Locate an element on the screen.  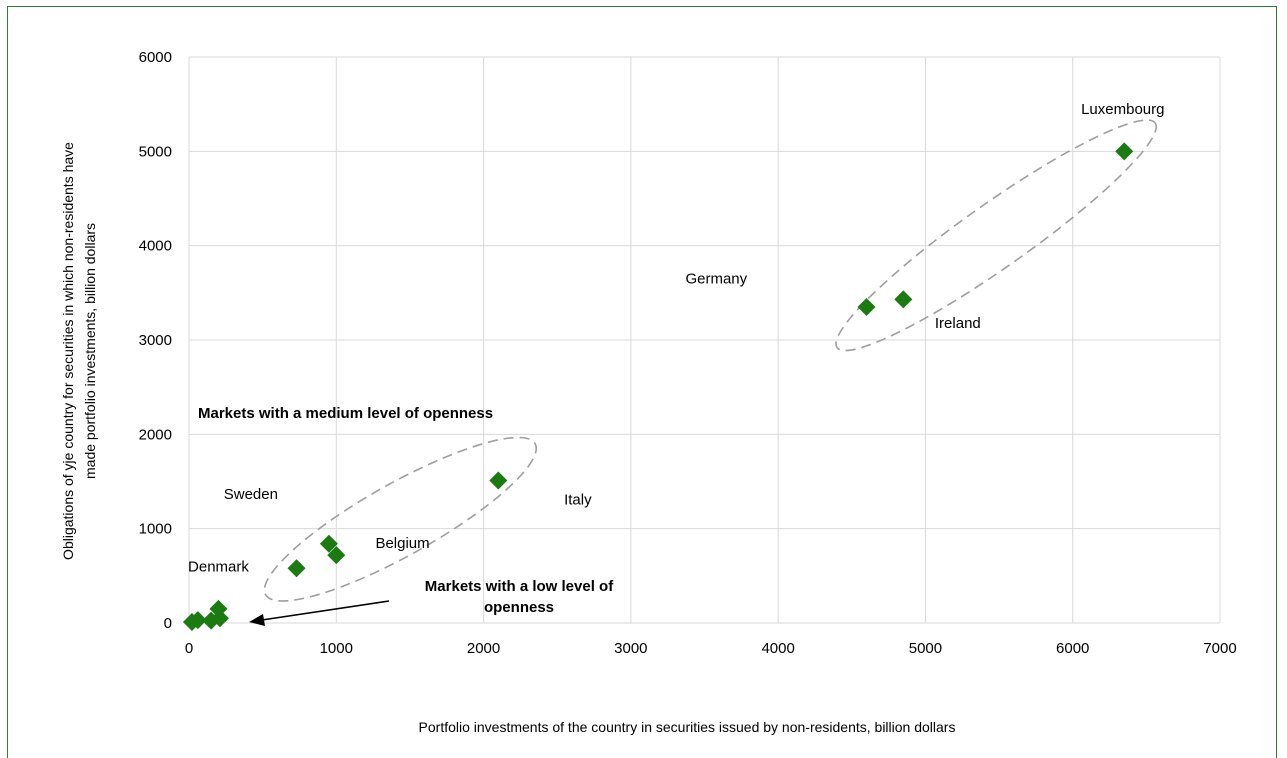
y-tick-label: 6000 is located at coordinates (155, 57).